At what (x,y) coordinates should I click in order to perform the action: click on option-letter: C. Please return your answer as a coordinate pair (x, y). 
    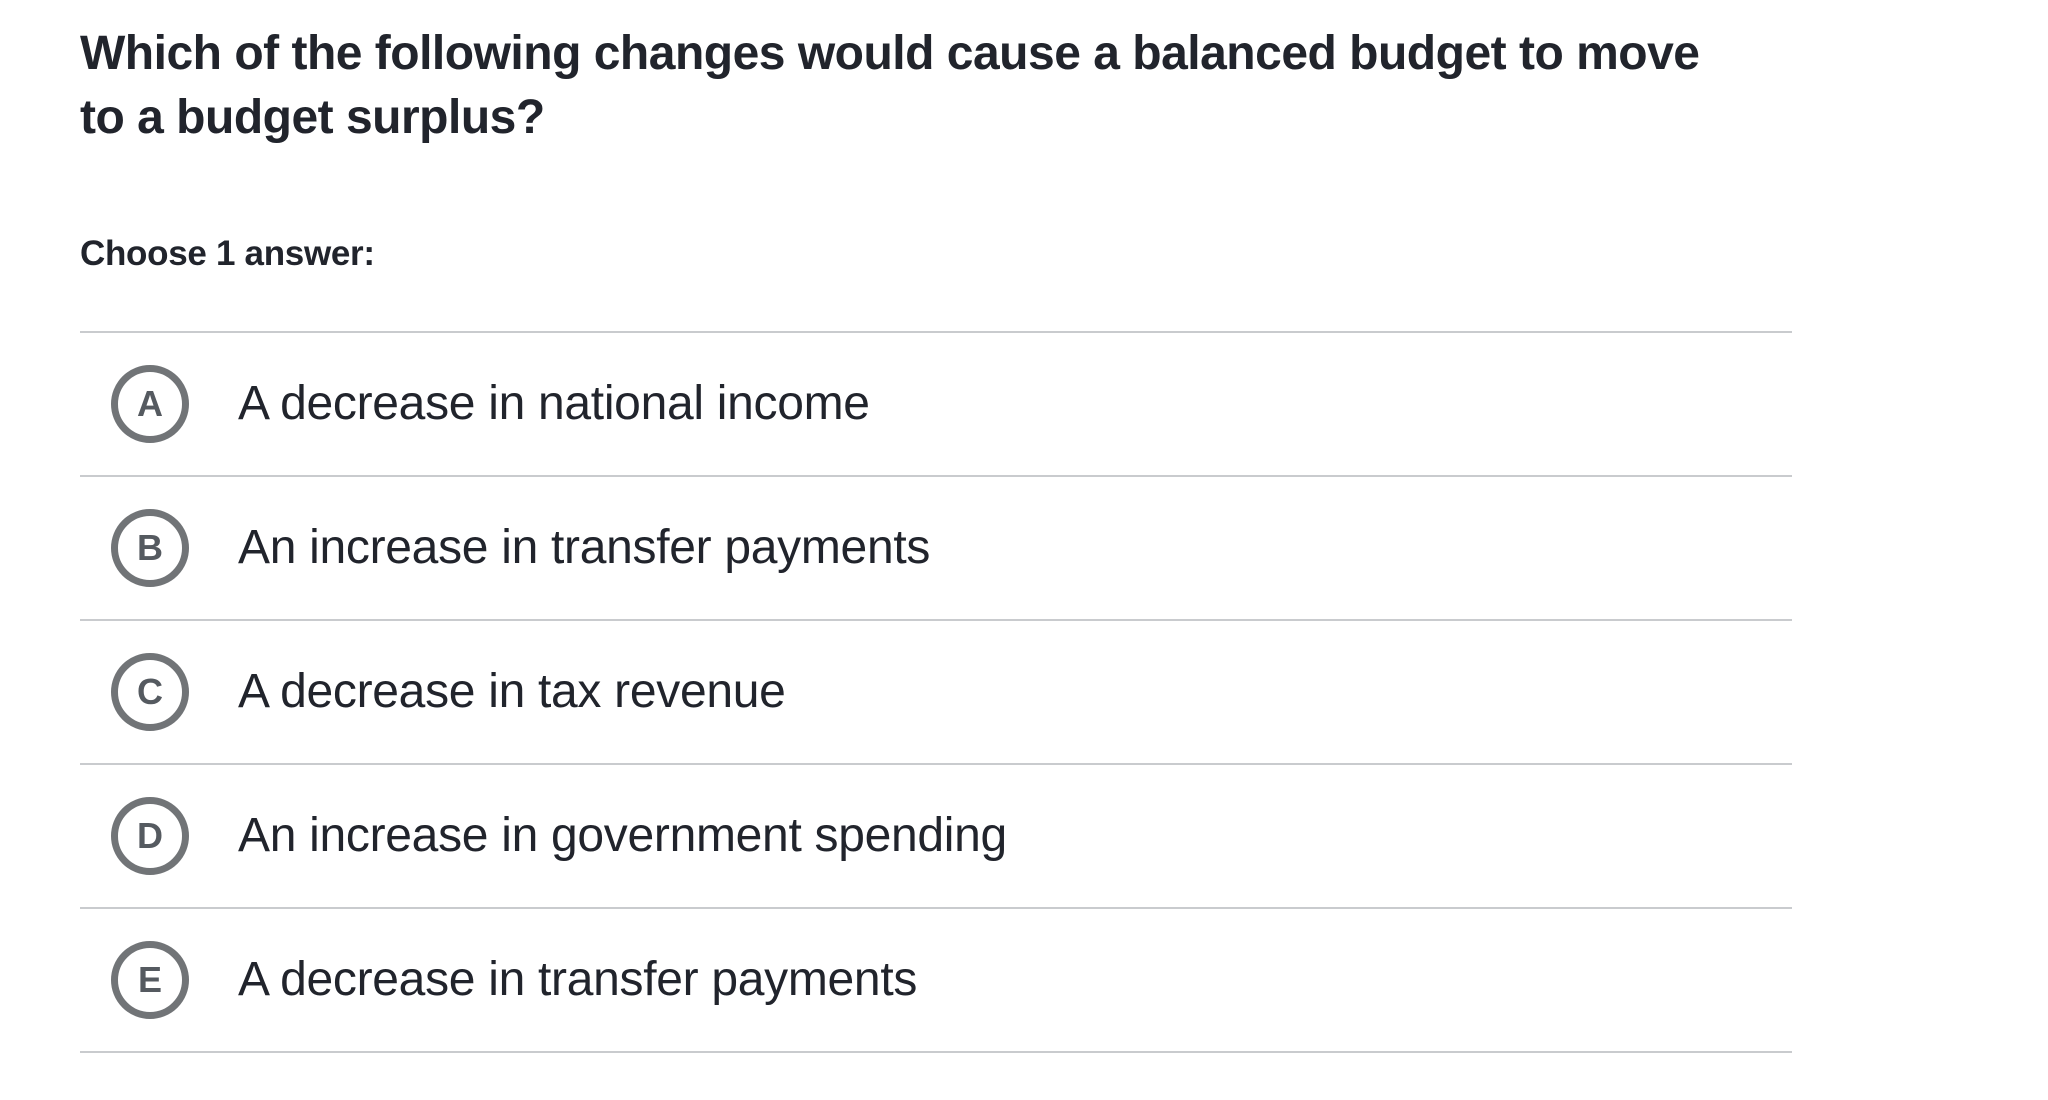
    Looking at the image, I should click on (150, 691).